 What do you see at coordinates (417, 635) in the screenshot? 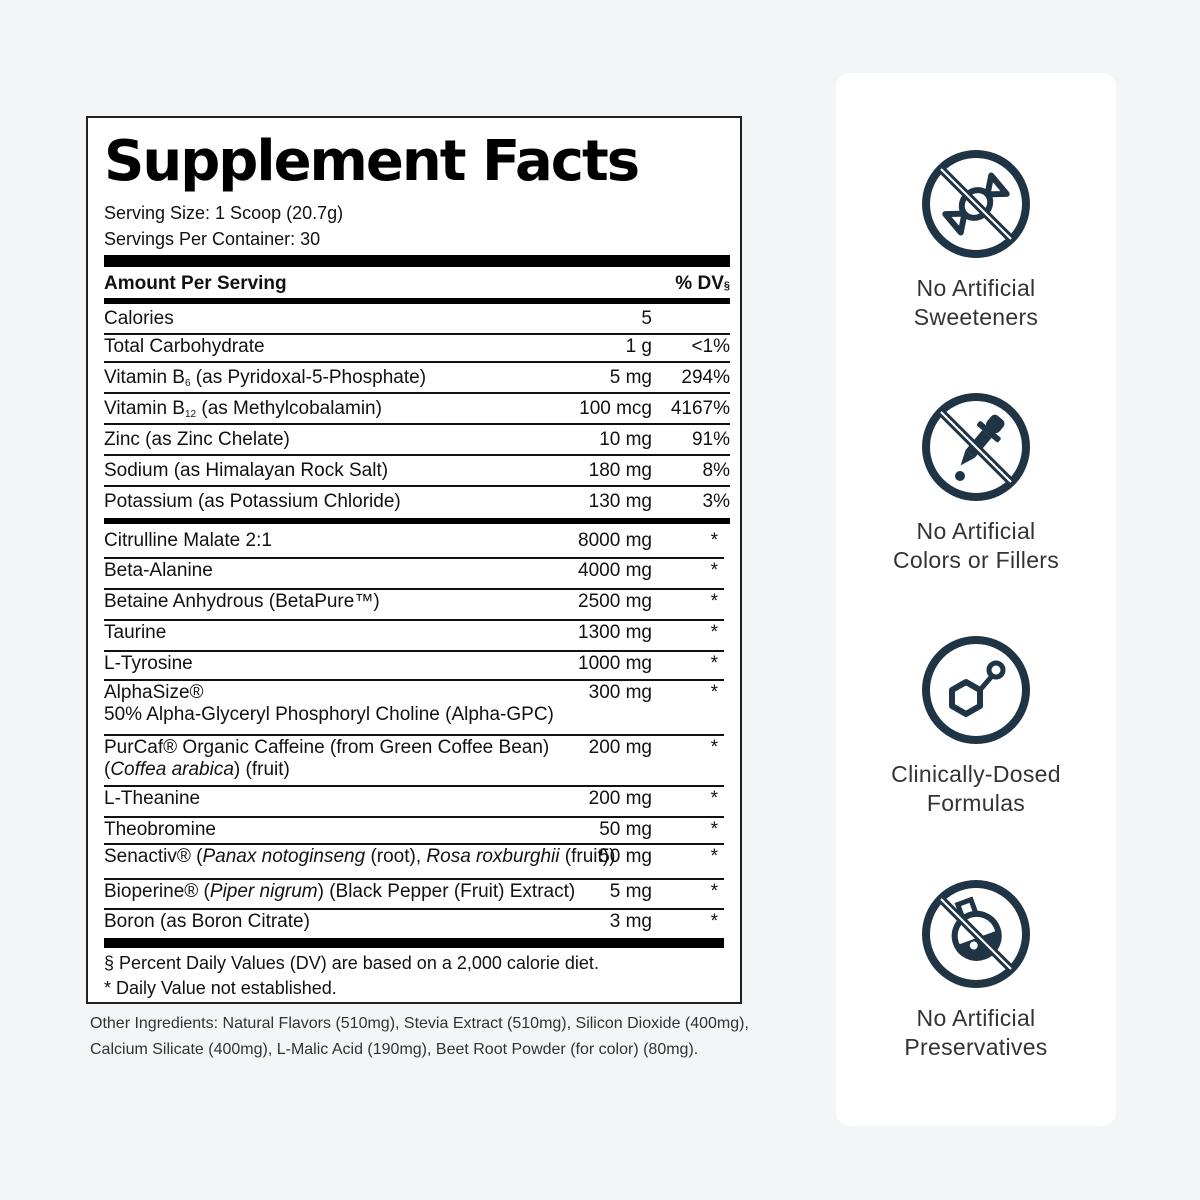
I see `table-row: Taurine 1300 mg *` at bounding box center [417, 635].